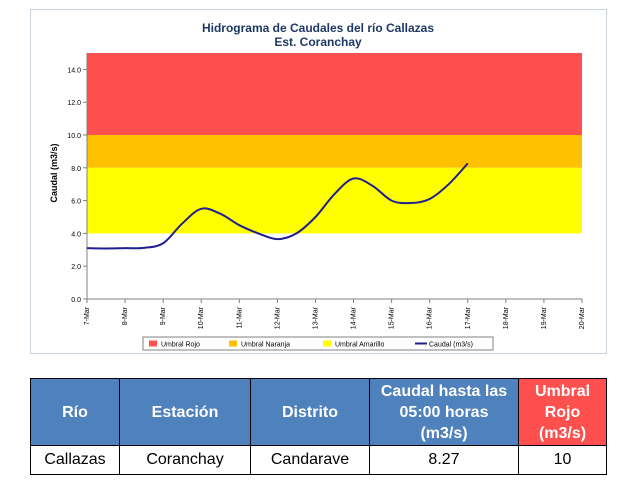 The image size is (621, 491). Describe the element at coordinates (125, 315) in the screenshot. I see `x-tick-label: 8-Mar` at that location.